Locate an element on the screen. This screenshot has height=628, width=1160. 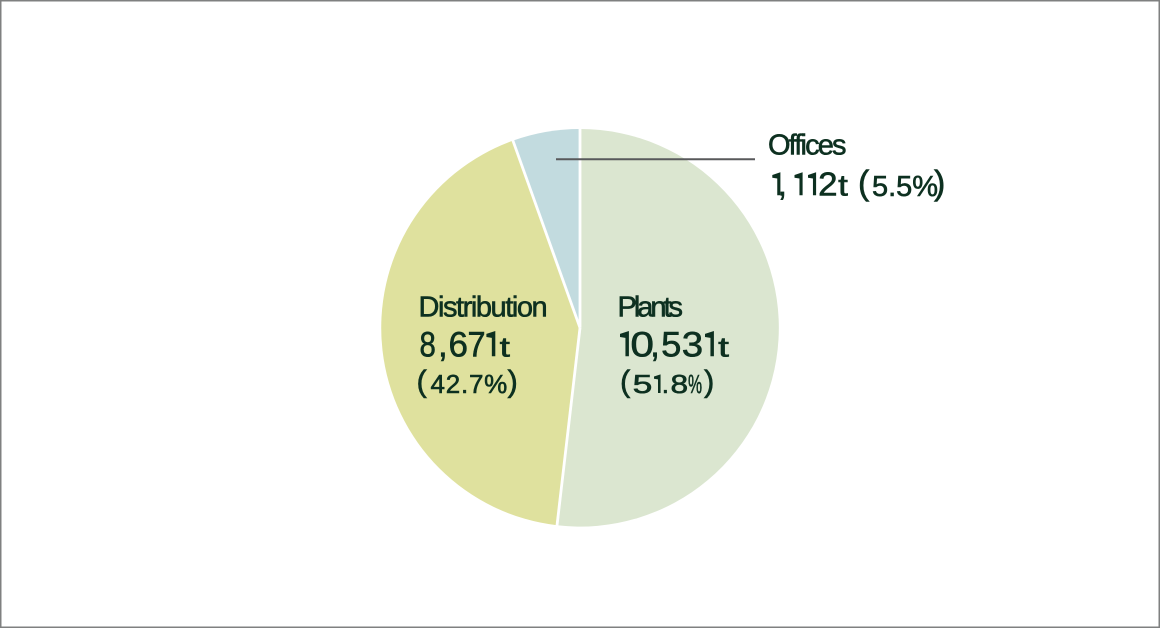
svg-text: 5.5% is located at coordinates (905, 187).